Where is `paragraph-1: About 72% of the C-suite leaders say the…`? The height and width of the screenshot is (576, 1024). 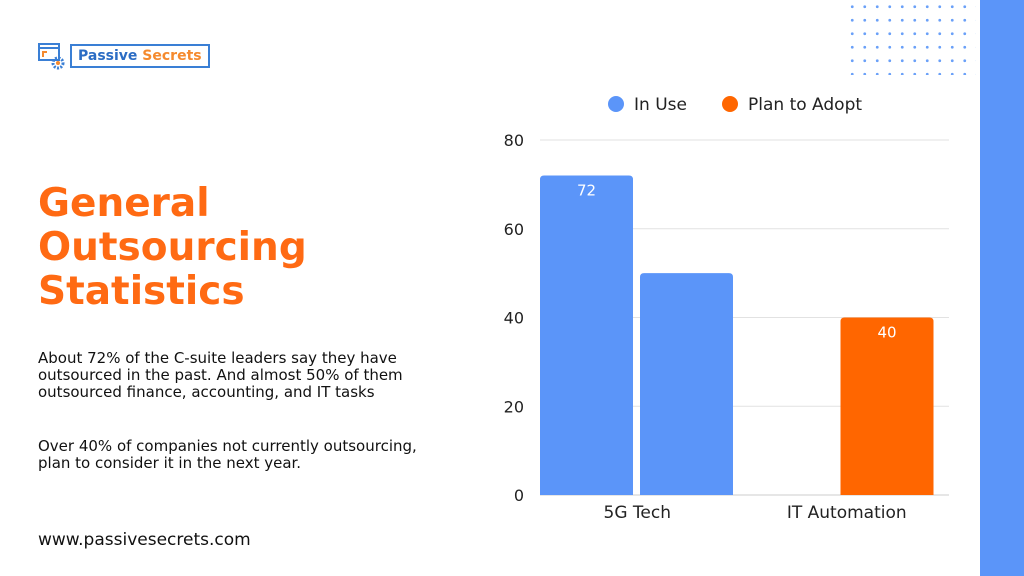
paragraph-1: About 72% of the C-suite leaders say the… is located at coordinates (220, 375).